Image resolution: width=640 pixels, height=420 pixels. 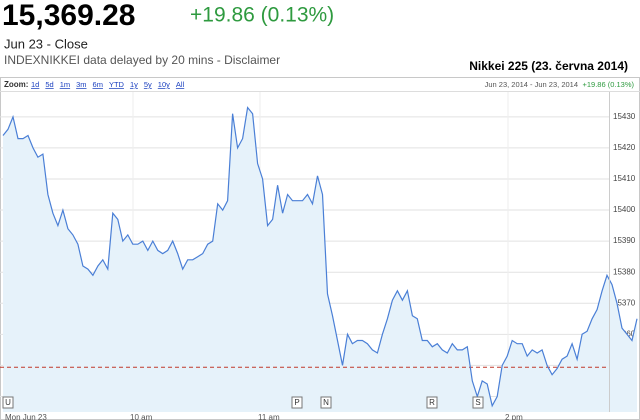 What do you see at coordinates (624, 147) in the screenshot?
I see `y-tick-label: 15420` at bounding box center [624, 147].